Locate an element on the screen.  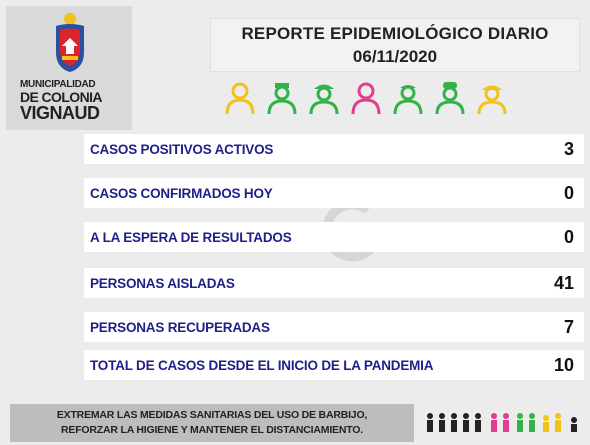
municipality-logo: MUNICIPALIDAD DE COLONIA VIGNAUD is located at coordinates (69, 68).